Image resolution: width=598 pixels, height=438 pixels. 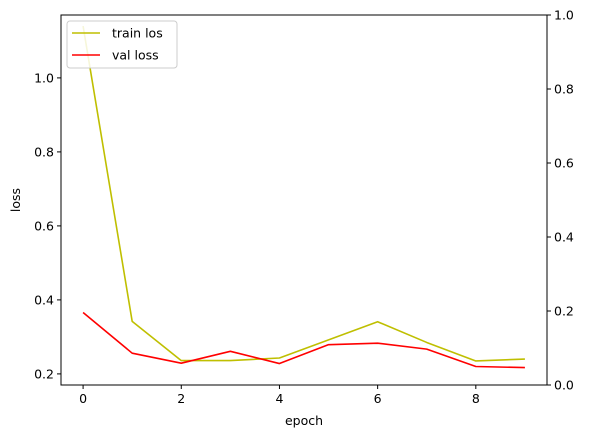 What do you see at coordinates (44, 299) in the screenshot?
I see `y-tick-label: 0.4` at bounding box center [44, 299].